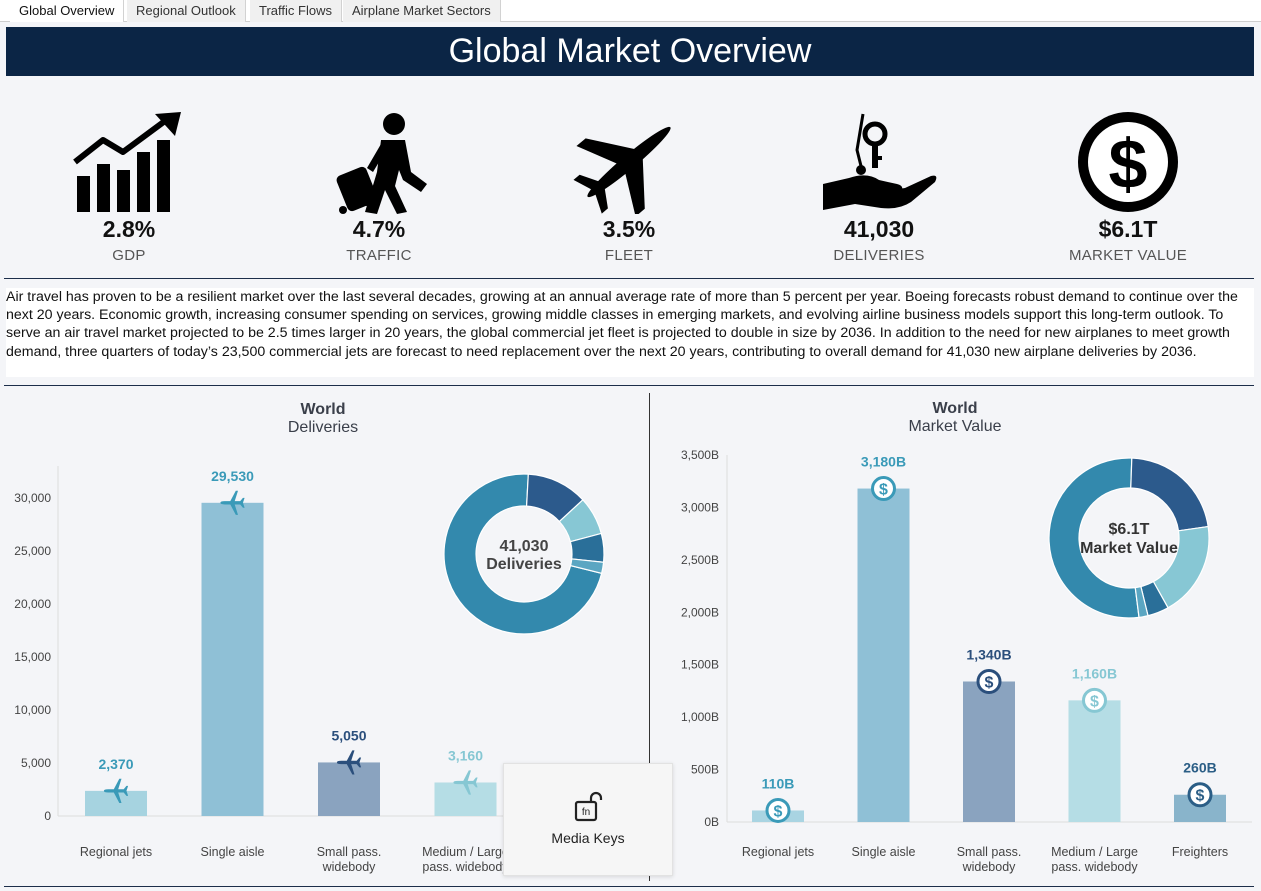 The width and height of the screenshot is (1261, 891). What do you see at coordinates (588, 806) in the screenshot?
I see `fn-lock-icon: fn` at bounding box center [588, 806].